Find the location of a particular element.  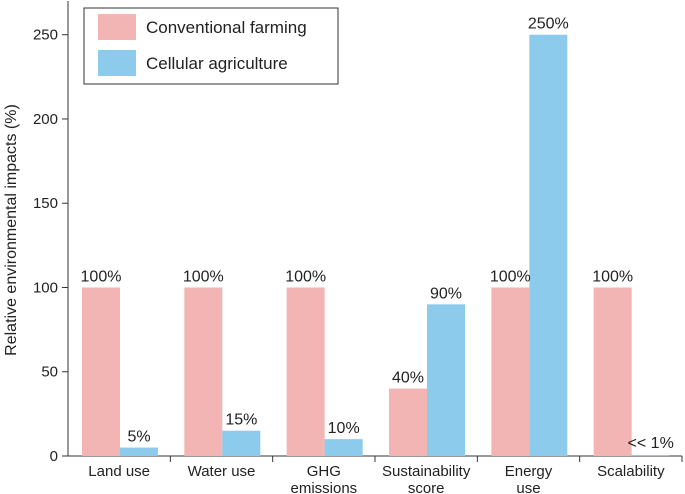

x-category-label-line: score is located at coordinates (426, 487).